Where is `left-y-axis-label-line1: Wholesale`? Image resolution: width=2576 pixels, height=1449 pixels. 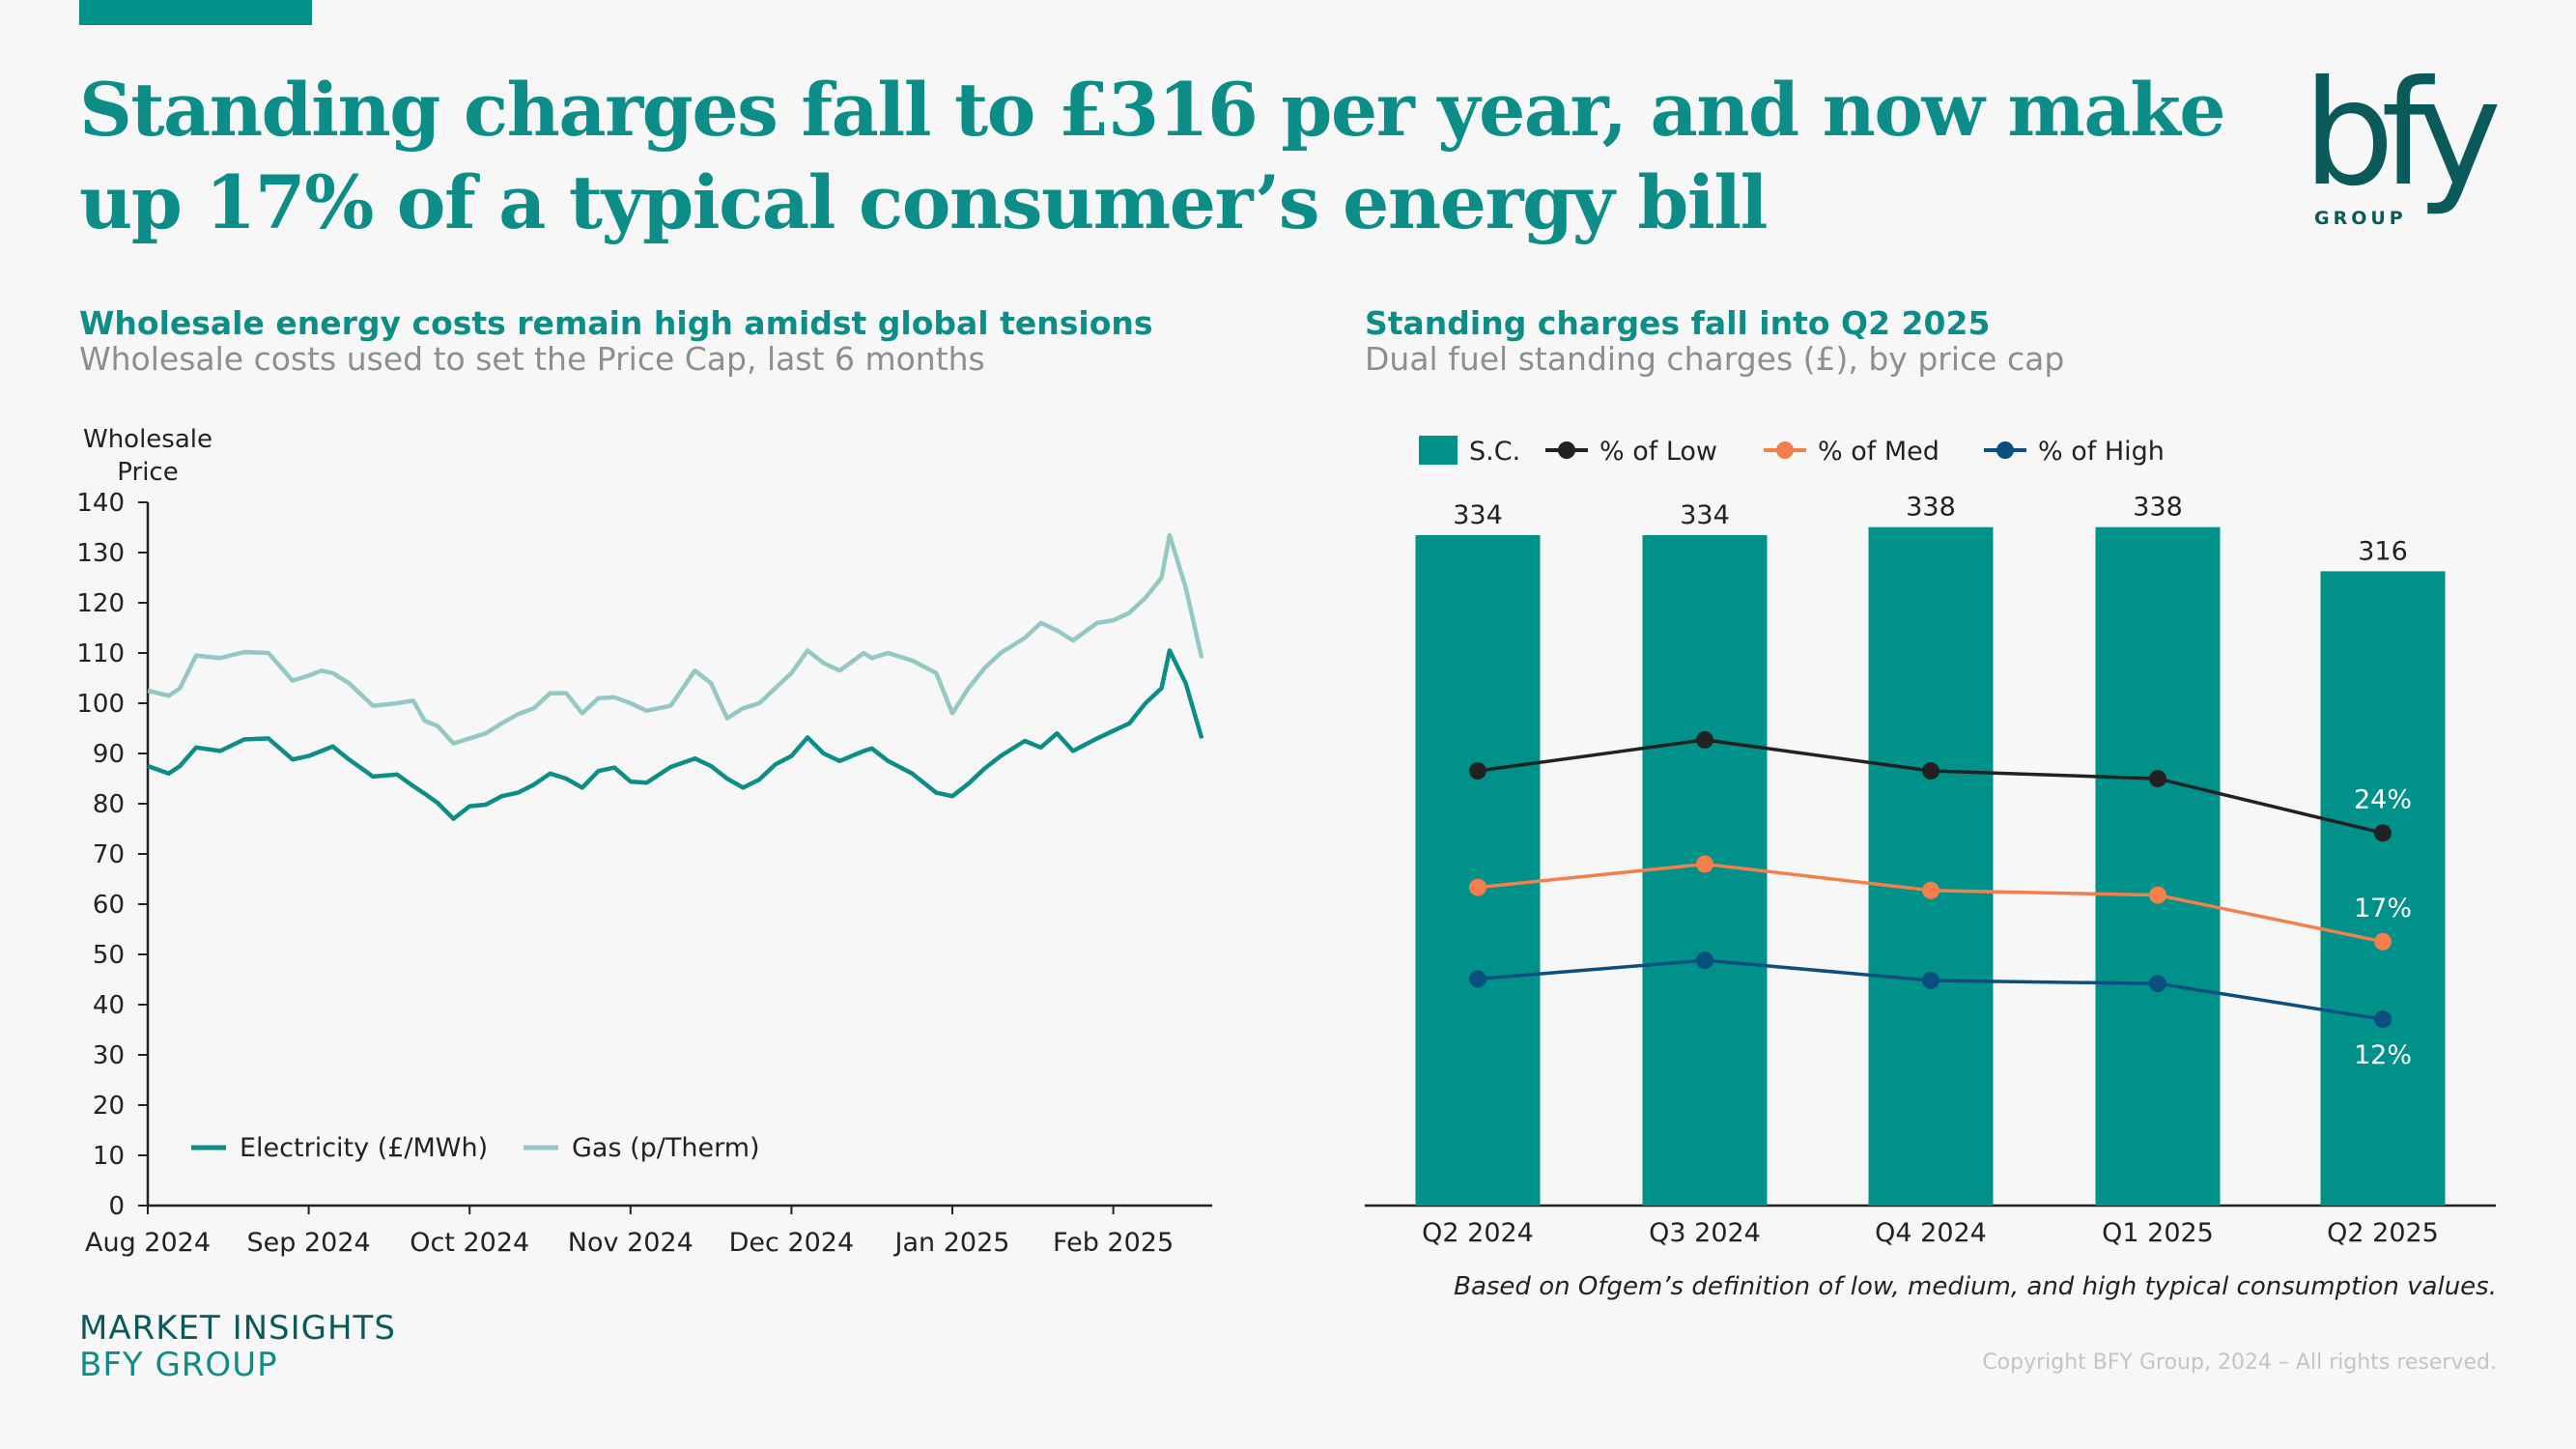 left-y-axis-label-line1: Wholesale is located at coordinates (147, 439).